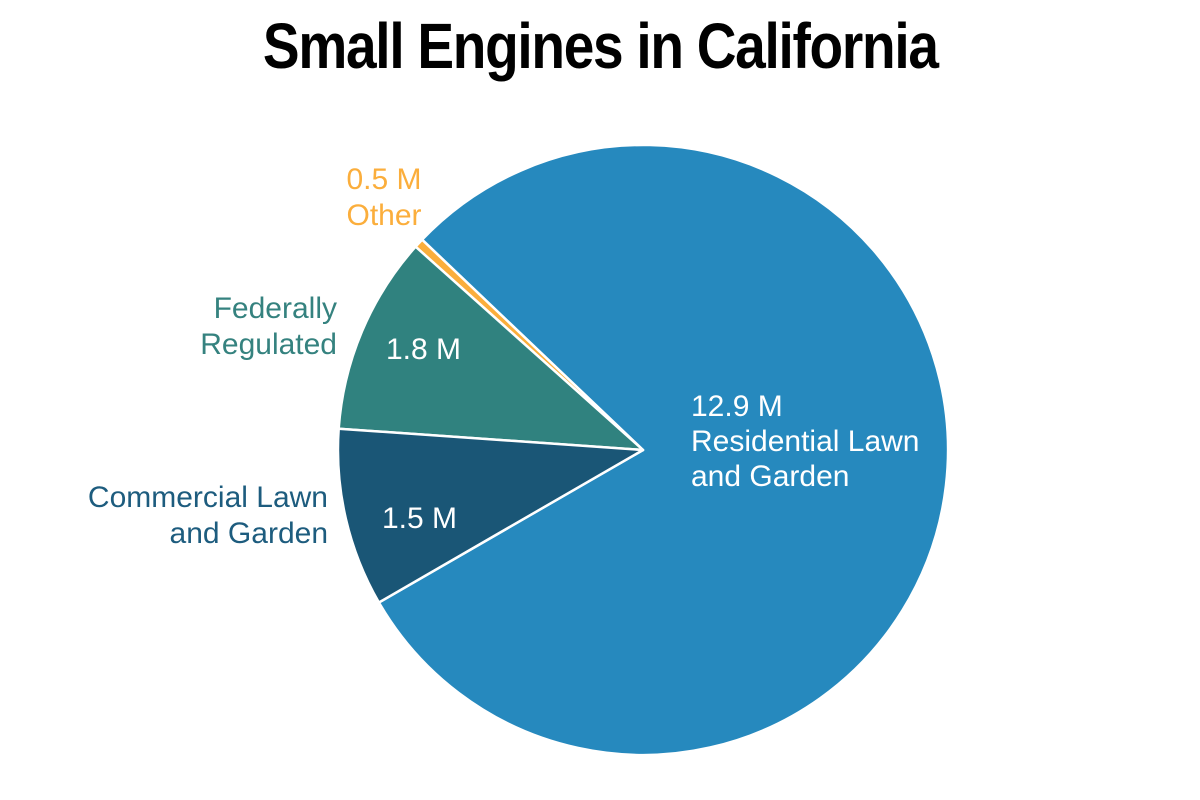 This screenshot has width=1200, height=800. What do you see at coordinates (207, 497) in the screenshot?
I see `label-commercial-lawn-garden-line1: Commercial Lawn` at bounding box center [207, 497].